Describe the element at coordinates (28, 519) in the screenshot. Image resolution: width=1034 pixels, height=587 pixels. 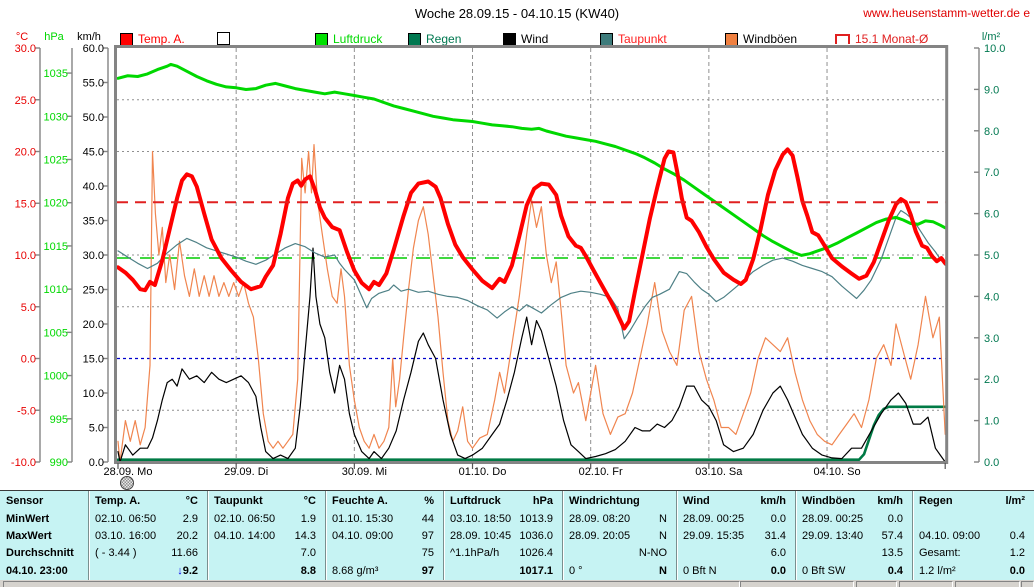
I see `table-row-label: MinWert` at that location.